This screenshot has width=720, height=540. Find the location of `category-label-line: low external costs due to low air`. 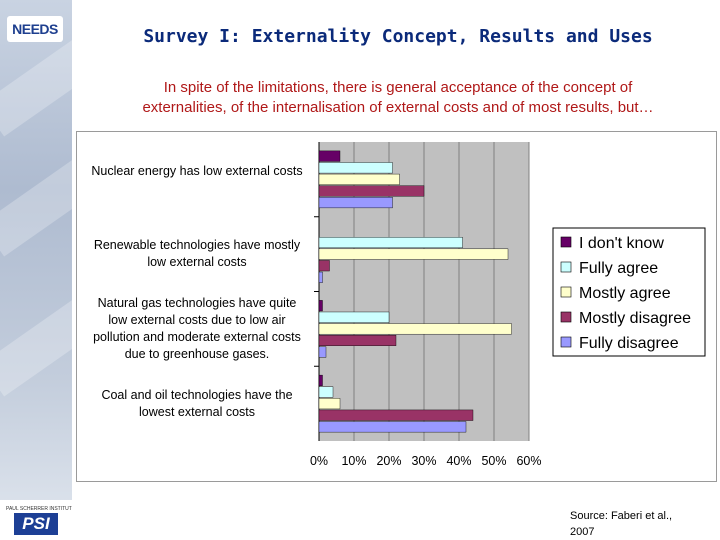

category-label-line: low external costs due to low air is located at coordinates (197, 319).